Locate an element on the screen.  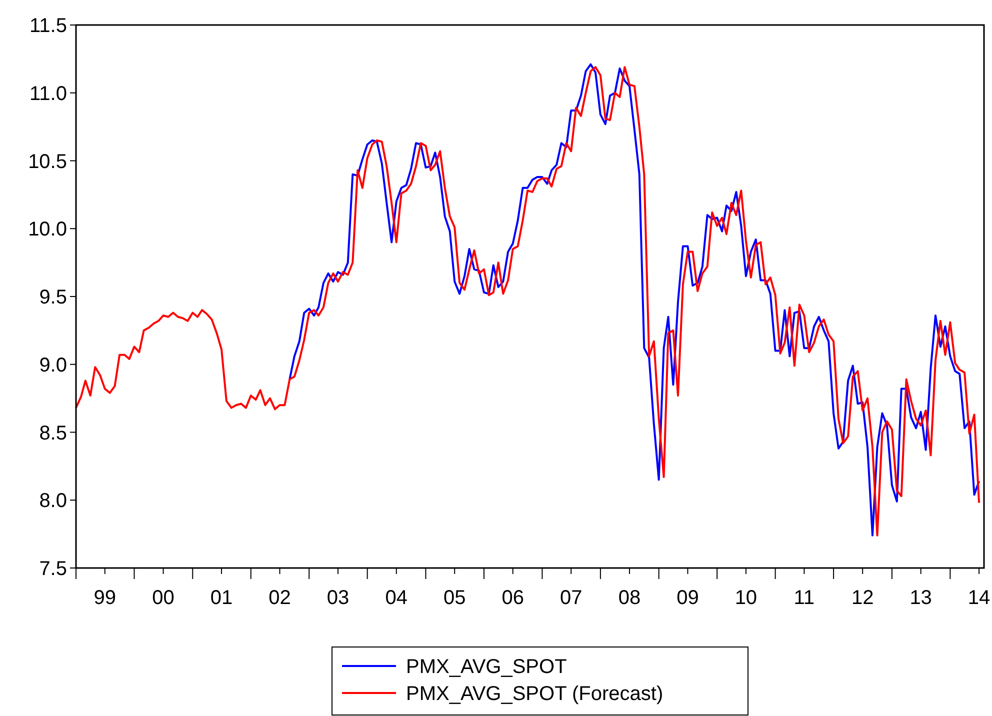
x-tick-label: 14 is located at coordinates (979, 598).